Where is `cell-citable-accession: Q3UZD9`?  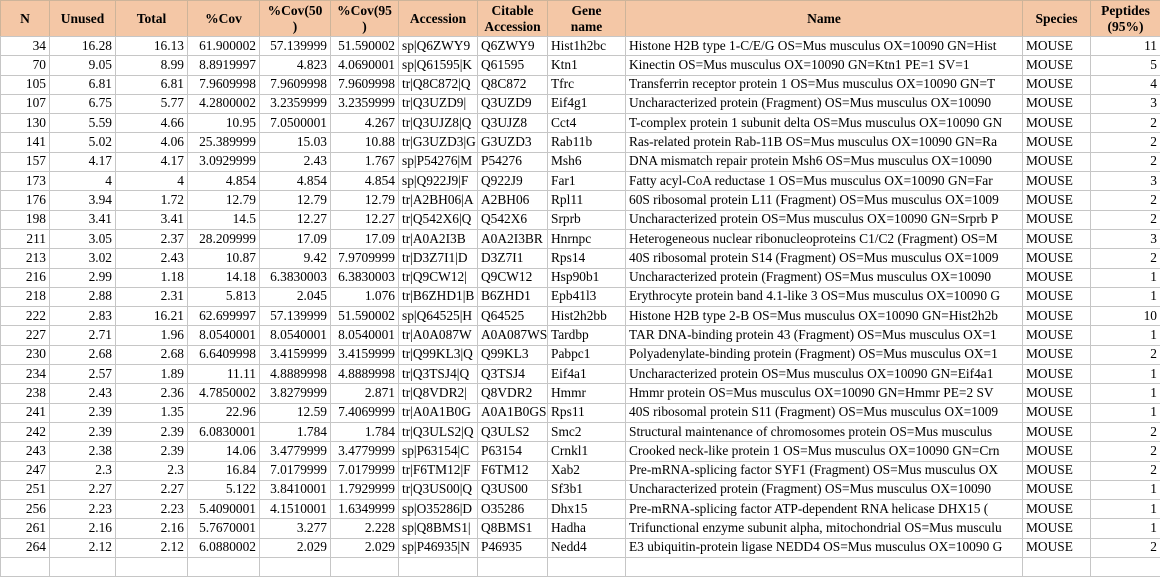 cell-citable-accession: Q3UZD9 is located at coordinates (512, 104).